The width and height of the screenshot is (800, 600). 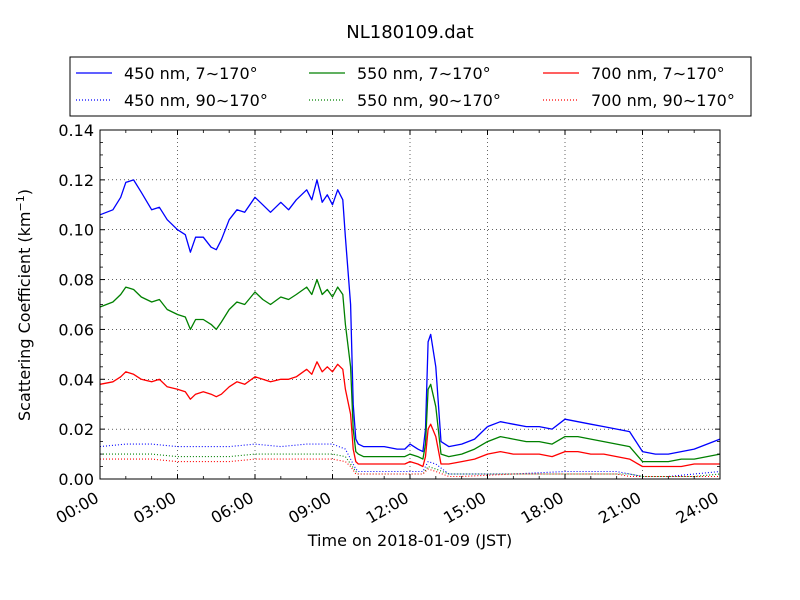 What do you see at coordinates (76, 280) in the screenshot?
I see `y-tick-label-4: 0.08` at bounding box center [76, 280].